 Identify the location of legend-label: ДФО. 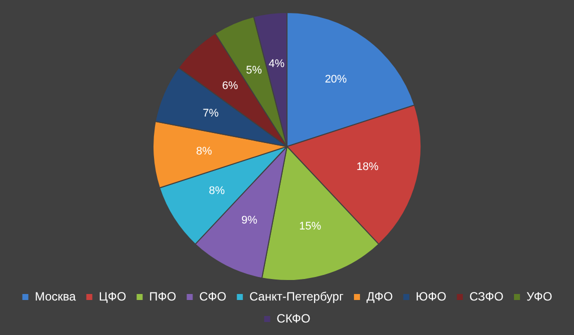
(379, 296).